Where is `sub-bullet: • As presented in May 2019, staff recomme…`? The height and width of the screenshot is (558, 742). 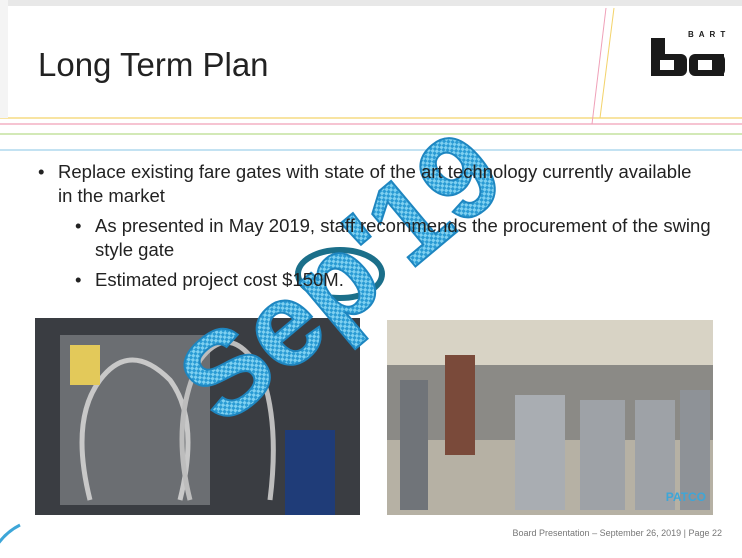
sub-bullet: • As presented in May 2019, staff recomme… is located at coordinates (393, 237).